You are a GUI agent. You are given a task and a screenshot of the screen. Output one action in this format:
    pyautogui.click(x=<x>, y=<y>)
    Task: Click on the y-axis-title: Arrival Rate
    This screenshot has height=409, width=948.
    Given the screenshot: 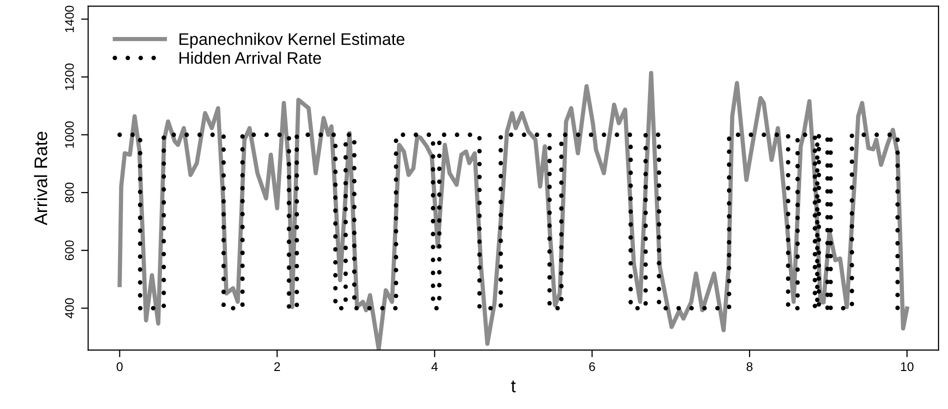 What is the action you would take?
    pyautogui.click(x=41, y=179)
    